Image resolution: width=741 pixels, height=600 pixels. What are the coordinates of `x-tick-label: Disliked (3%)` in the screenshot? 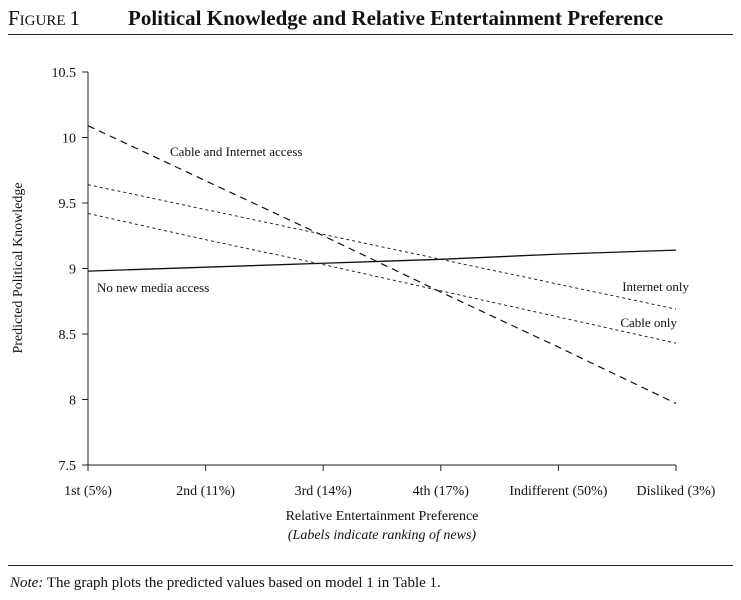 It's located at (676, 491).